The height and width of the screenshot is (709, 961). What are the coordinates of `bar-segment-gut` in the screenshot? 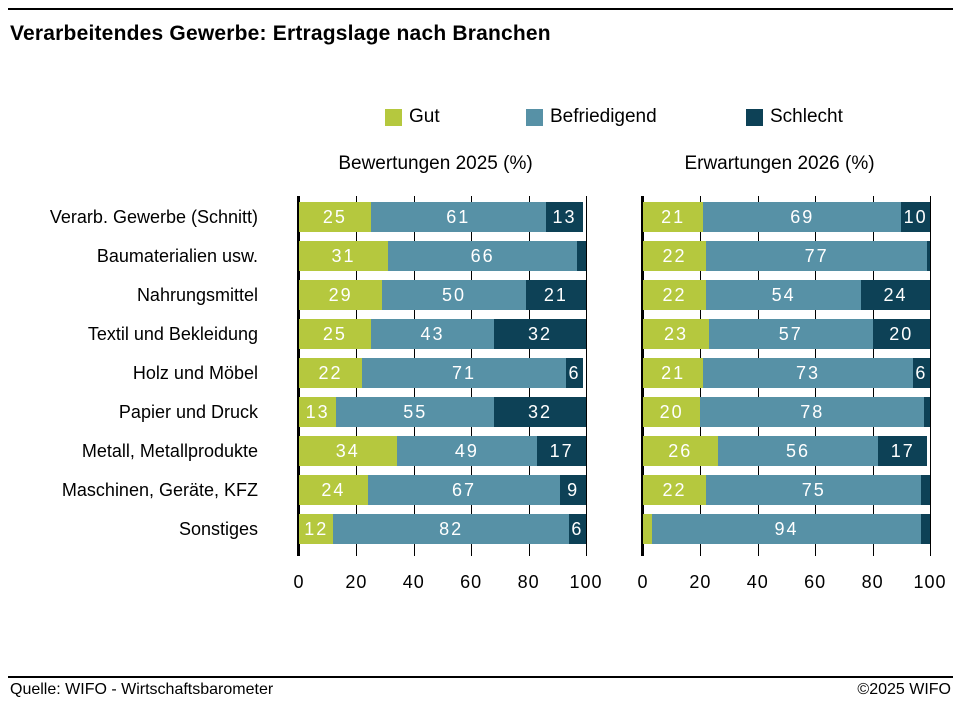 It's located at (647, 529).